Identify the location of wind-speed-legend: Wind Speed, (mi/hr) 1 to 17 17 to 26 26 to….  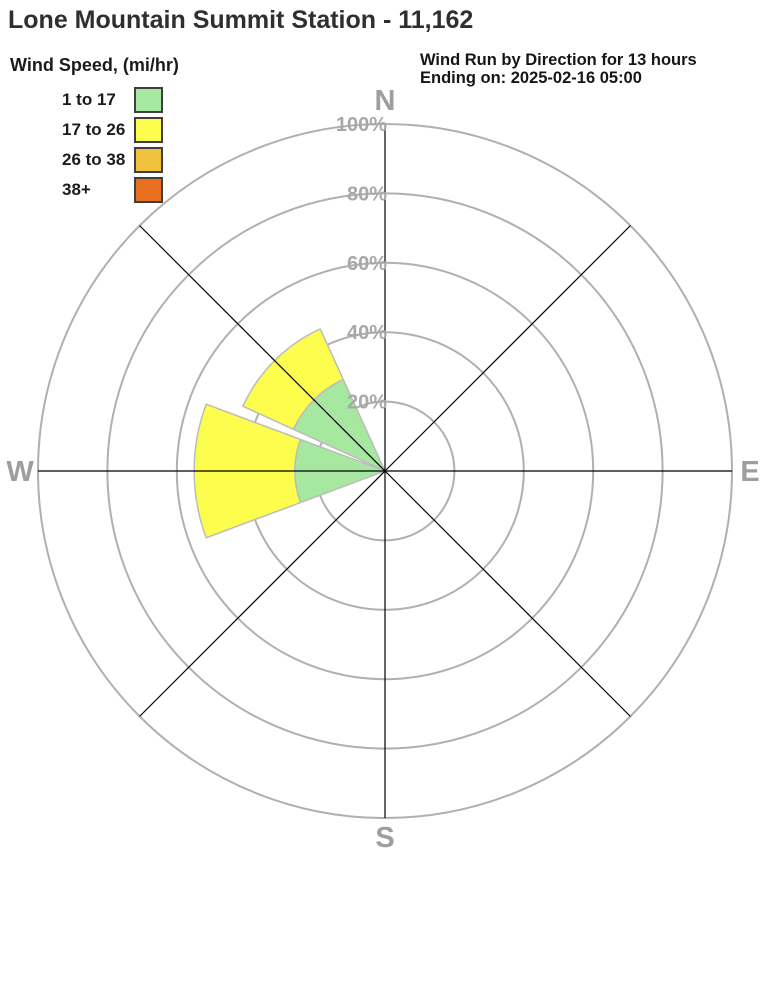
(94, 130).